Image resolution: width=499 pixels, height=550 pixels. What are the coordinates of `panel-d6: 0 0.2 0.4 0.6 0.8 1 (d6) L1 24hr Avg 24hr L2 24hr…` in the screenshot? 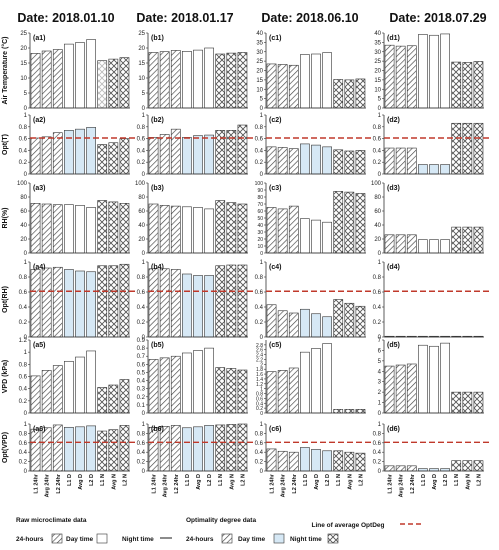 It's located at (431, 459).